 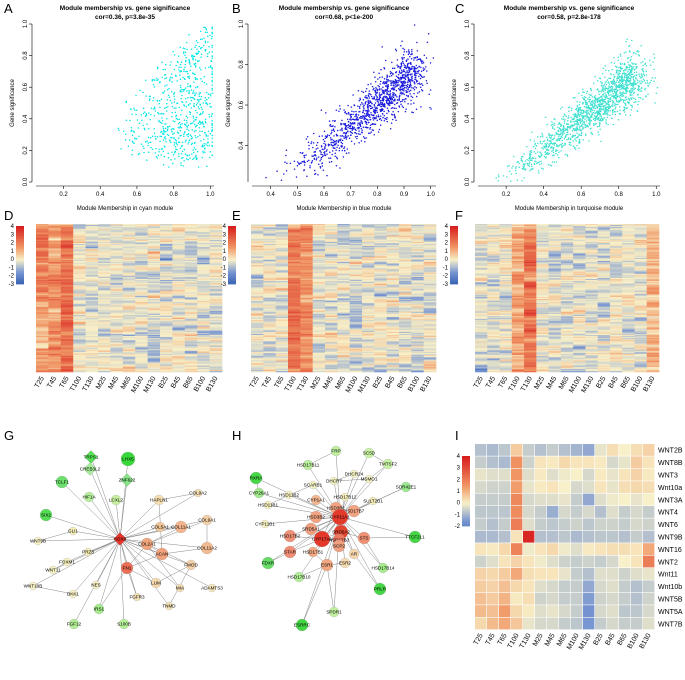 What do you see at coordinates (125, 17) in the screenshot?
I see `chart-subtitle: cor=0.36, p=3.8e-35` at bounding box center [125, 17].